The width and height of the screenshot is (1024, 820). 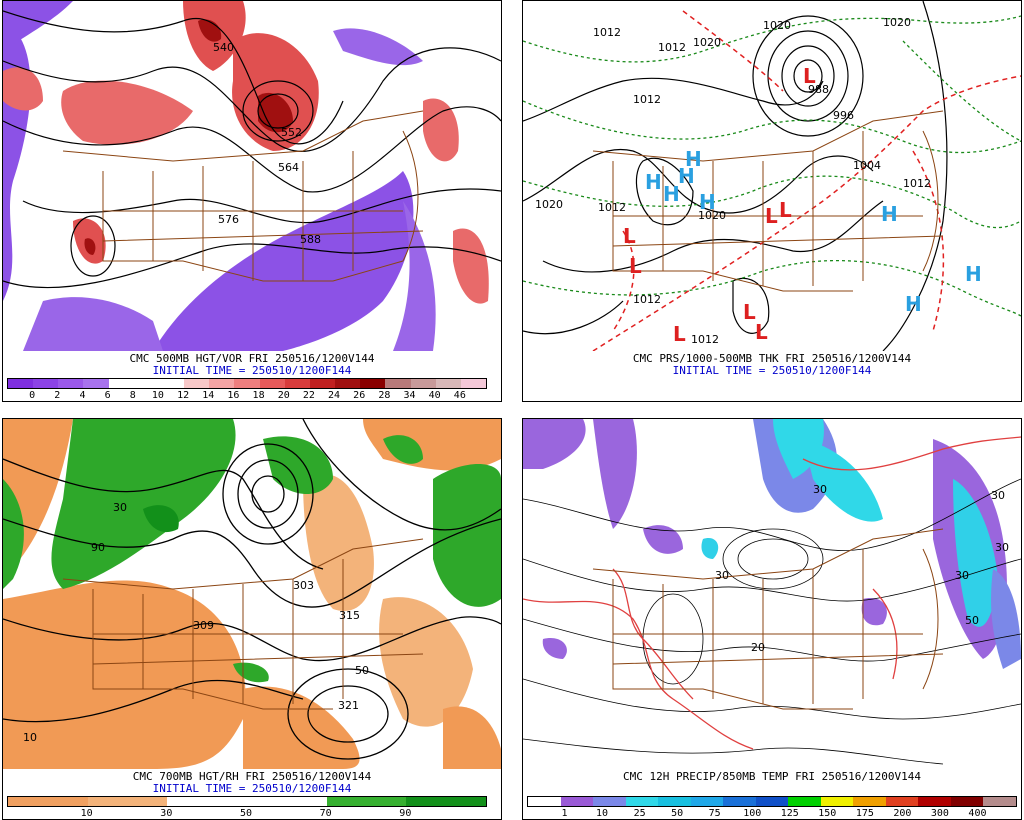 I want to click on p1-legend-tick-label: 18, so click(x=258, y=395).